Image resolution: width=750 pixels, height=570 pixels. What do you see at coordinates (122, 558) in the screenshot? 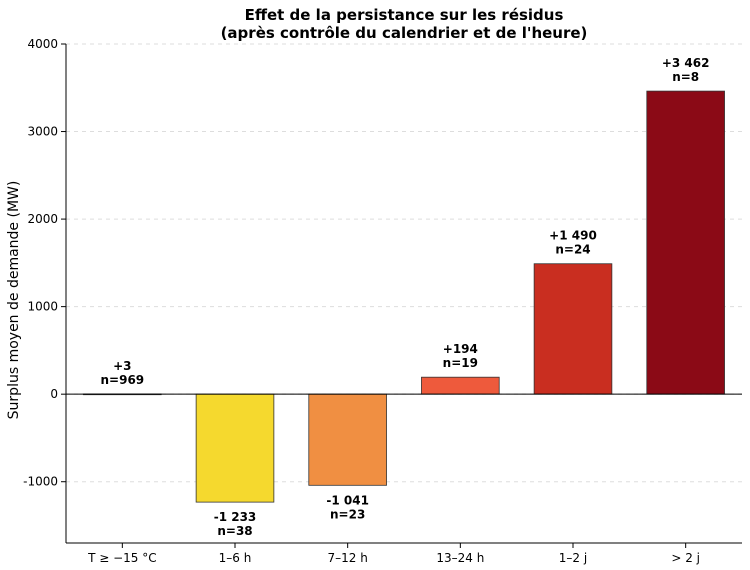
I see `x-tick-label: T ≥ −15 °C` at bounding box center [122, 558].